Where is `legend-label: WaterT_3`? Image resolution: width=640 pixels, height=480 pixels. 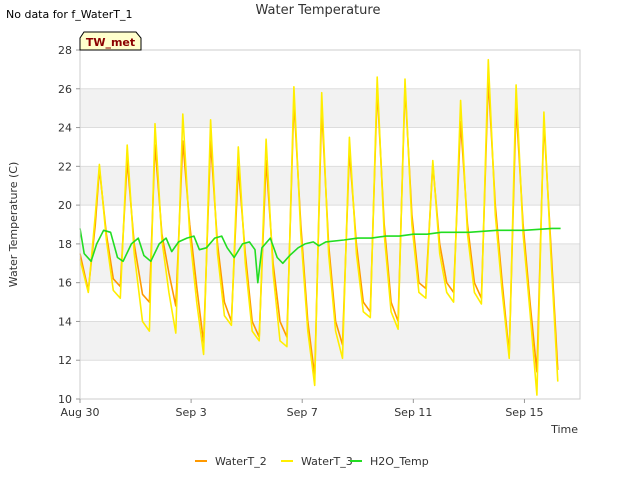 legend-label: WaterT_3 is located at coordinates (327, 461).